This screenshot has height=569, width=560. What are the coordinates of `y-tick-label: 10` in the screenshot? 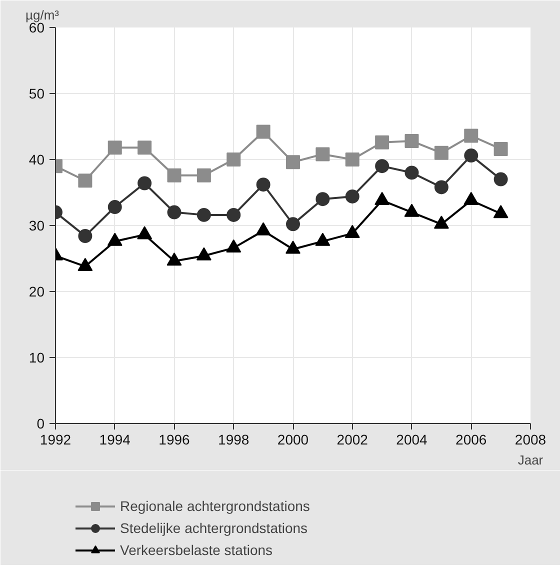 It's located at (36, 358).